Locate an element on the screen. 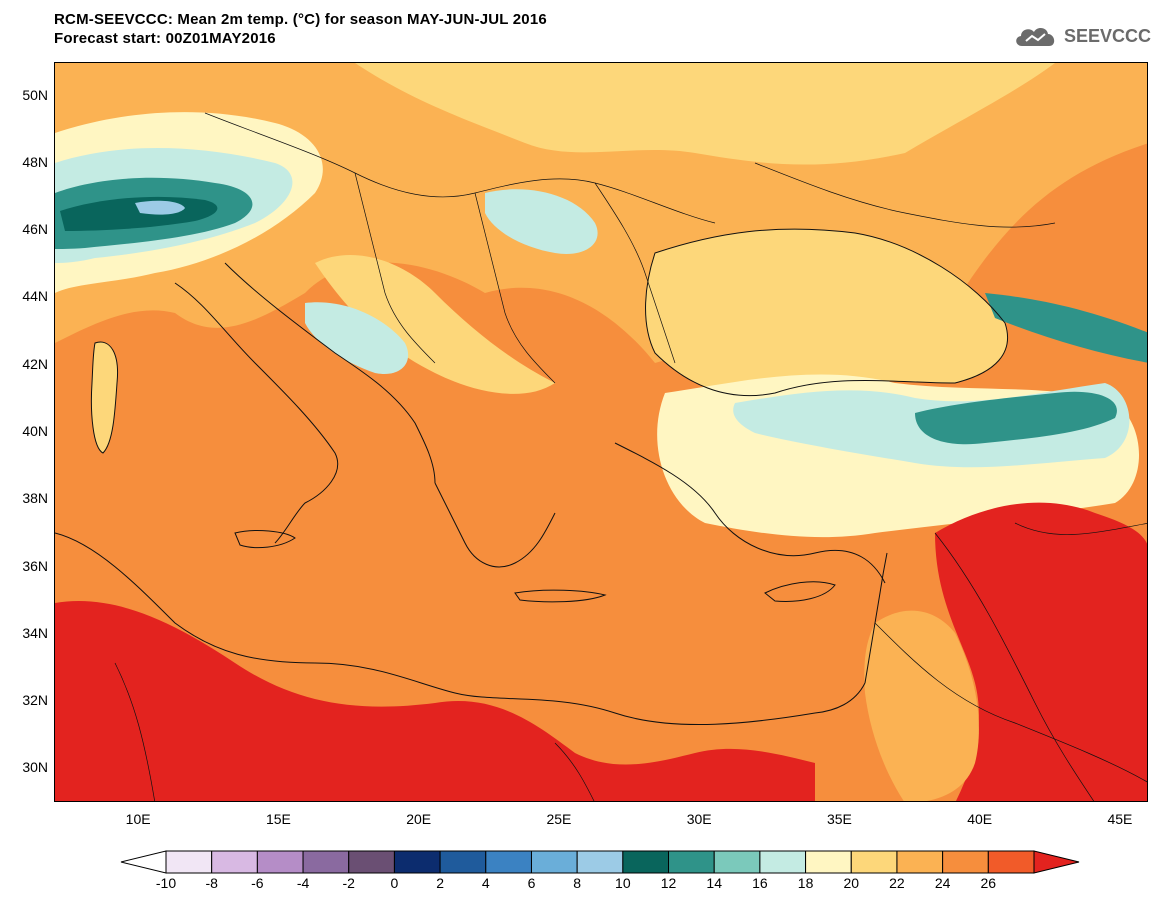 The image size is (1165, 907). coast-sardinia is located at coordinates (104, 397).